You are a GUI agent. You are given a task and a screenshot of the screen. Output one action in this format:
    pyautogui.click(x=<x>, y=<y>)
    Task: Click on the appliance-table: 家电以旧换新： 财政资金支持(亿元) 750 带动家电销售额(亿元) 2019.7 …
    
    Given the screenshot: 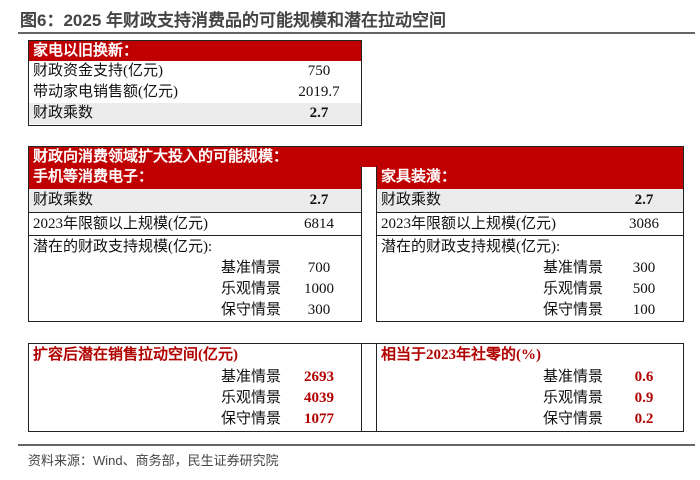 What is the action you would take?
    pyautogui.click(x=195, y=83)
    